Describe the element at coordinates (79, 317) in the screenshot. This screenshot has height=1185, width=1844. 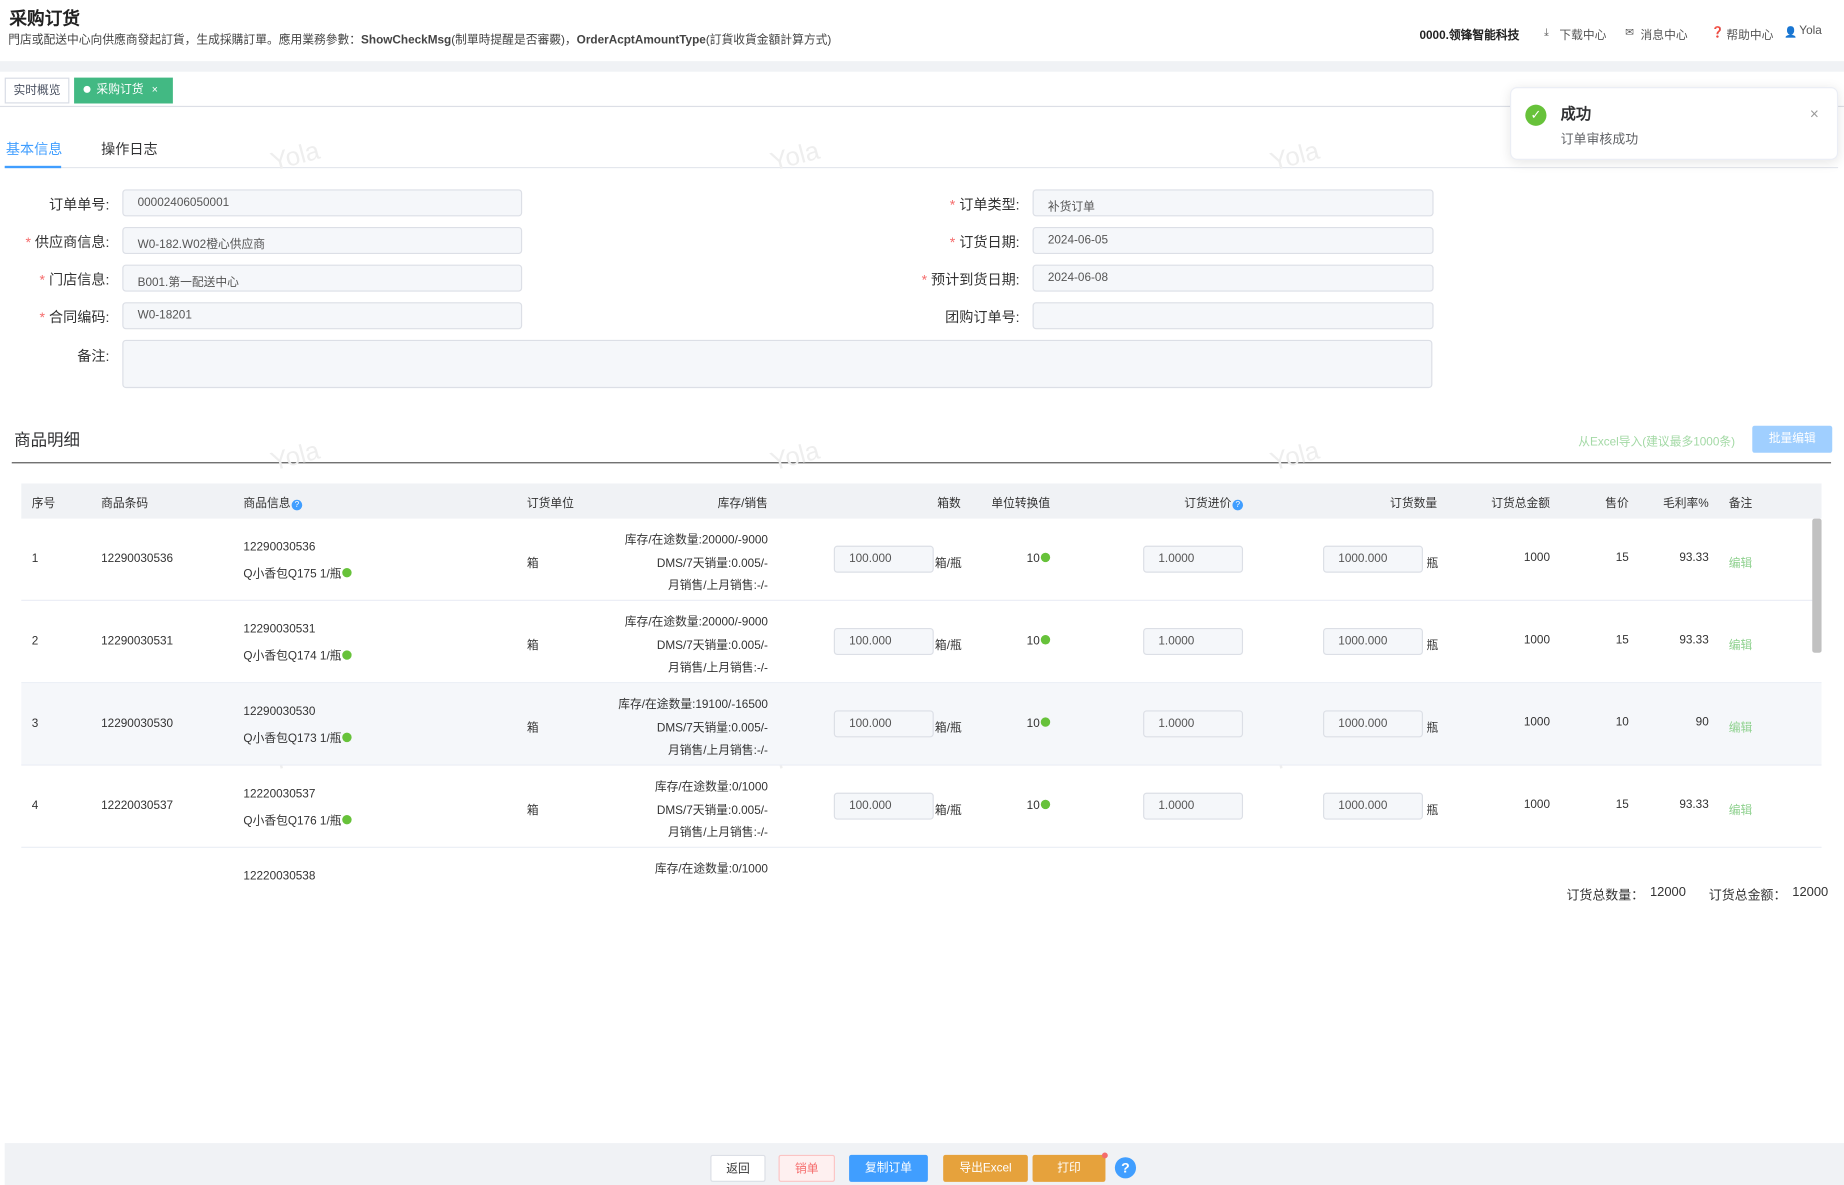
I see `label-text: 合同编码:` at that location.